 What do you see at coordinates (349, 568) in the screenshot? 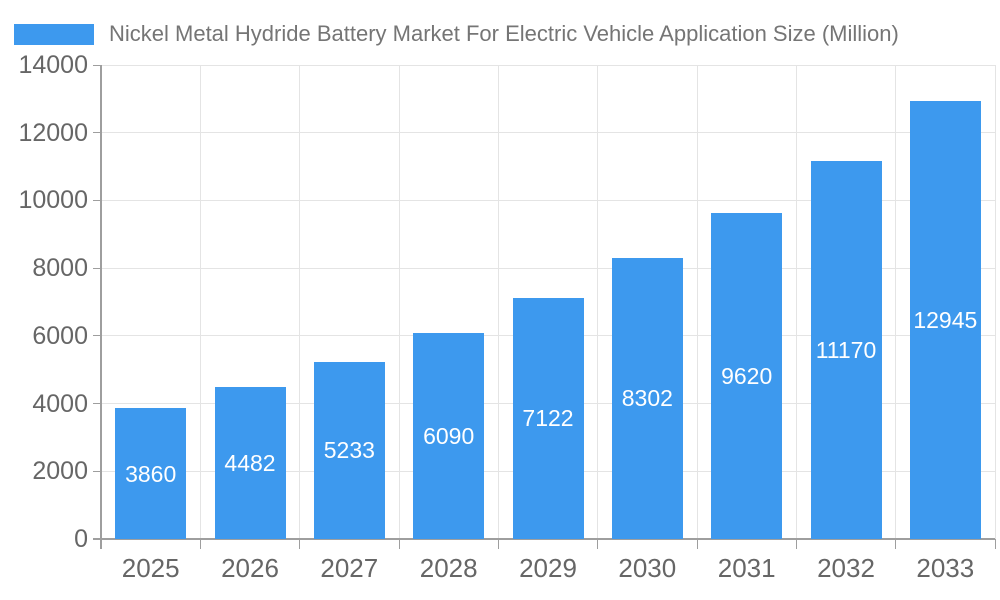
I see `x-axis-label: 2027` at bounding box center [349, 568].